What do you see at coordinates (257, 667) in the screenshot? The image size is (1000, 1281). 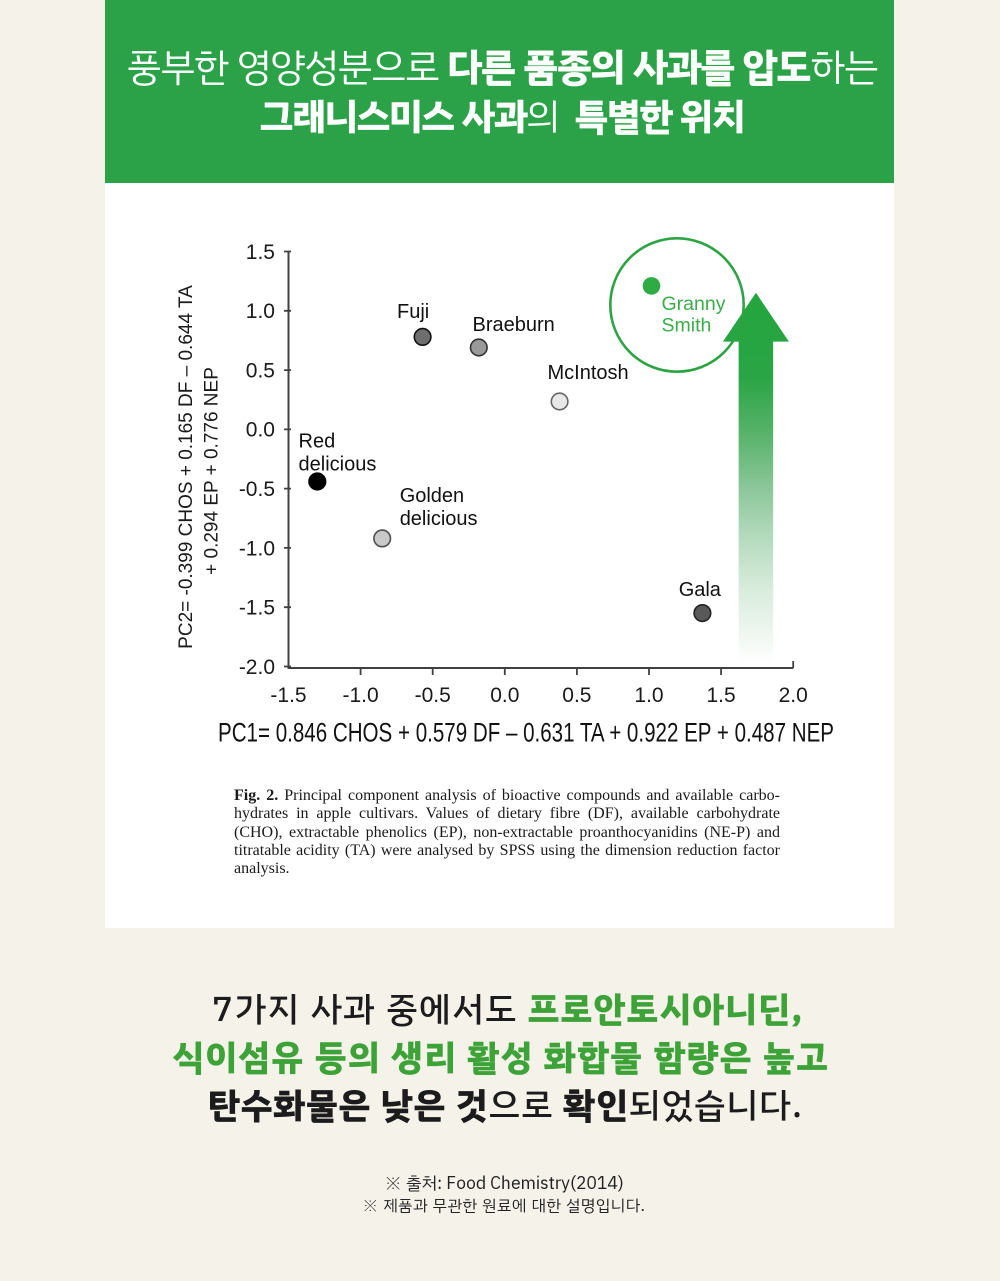 I see `svg-text: -2.0` at bounding box center [257, 667].